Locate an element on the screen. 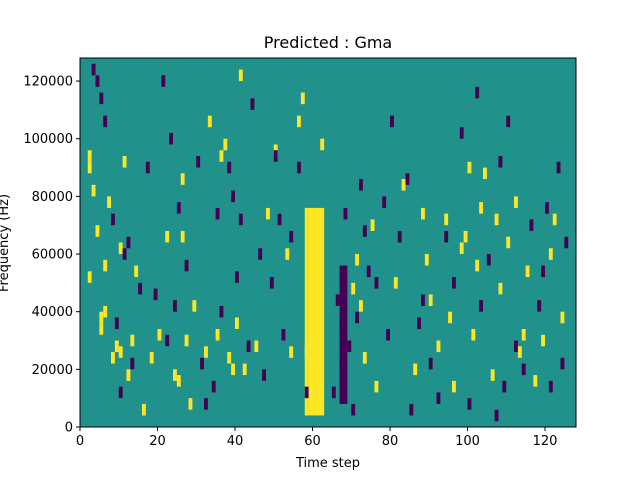 The height and width of the screenshot is (480, 640). x-tick-label: 20 is located at coordinates (157, 441).